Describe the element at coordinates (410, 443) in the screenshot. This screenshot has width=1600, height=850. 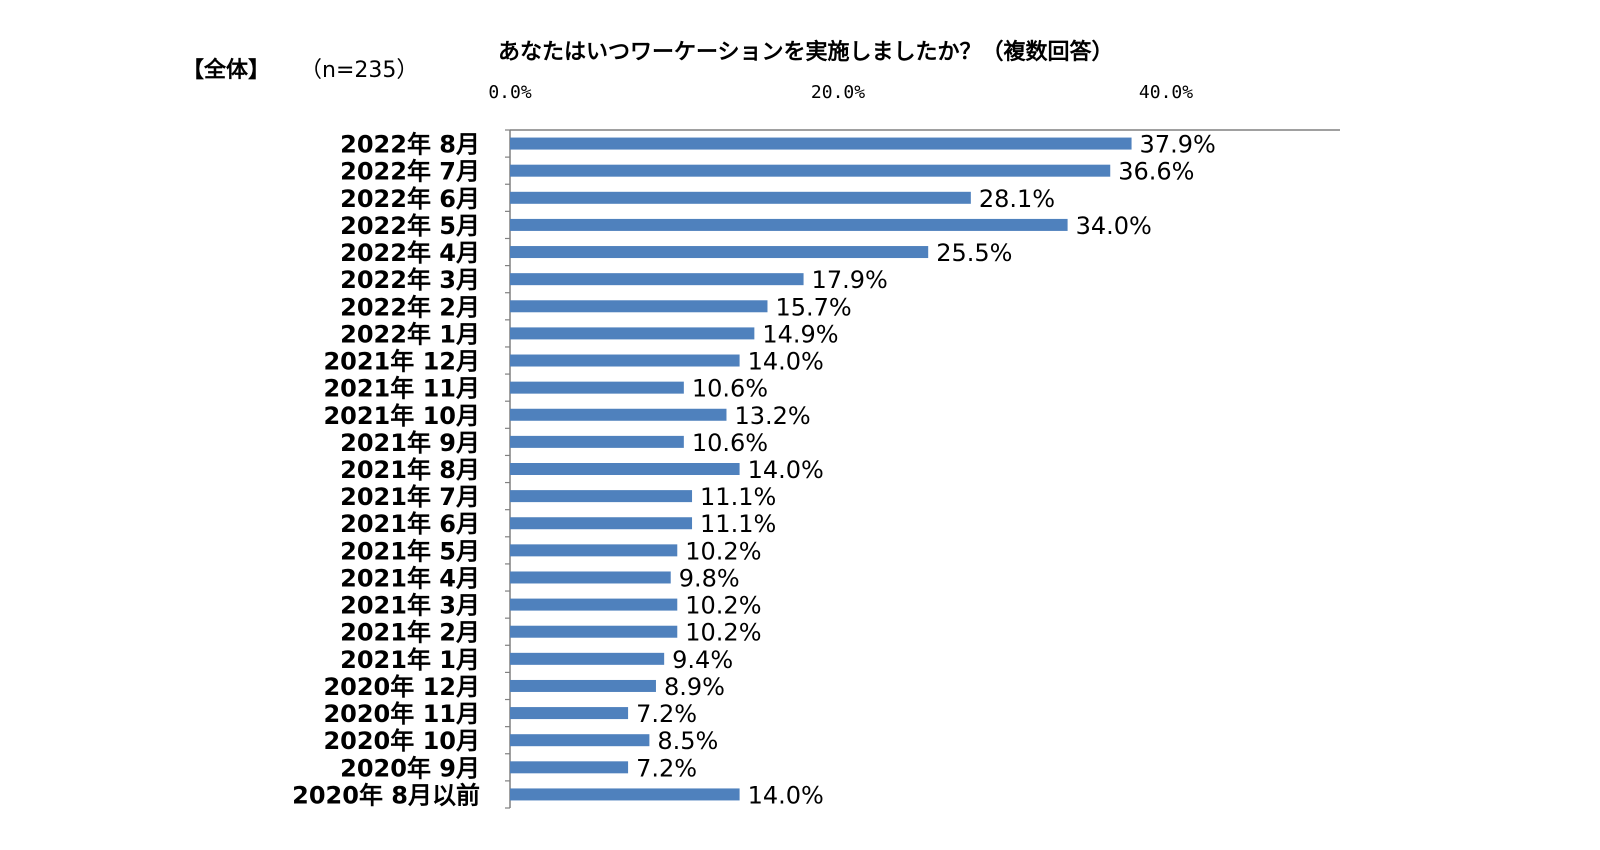
I see `category-label: 2021年 9月` at that location.